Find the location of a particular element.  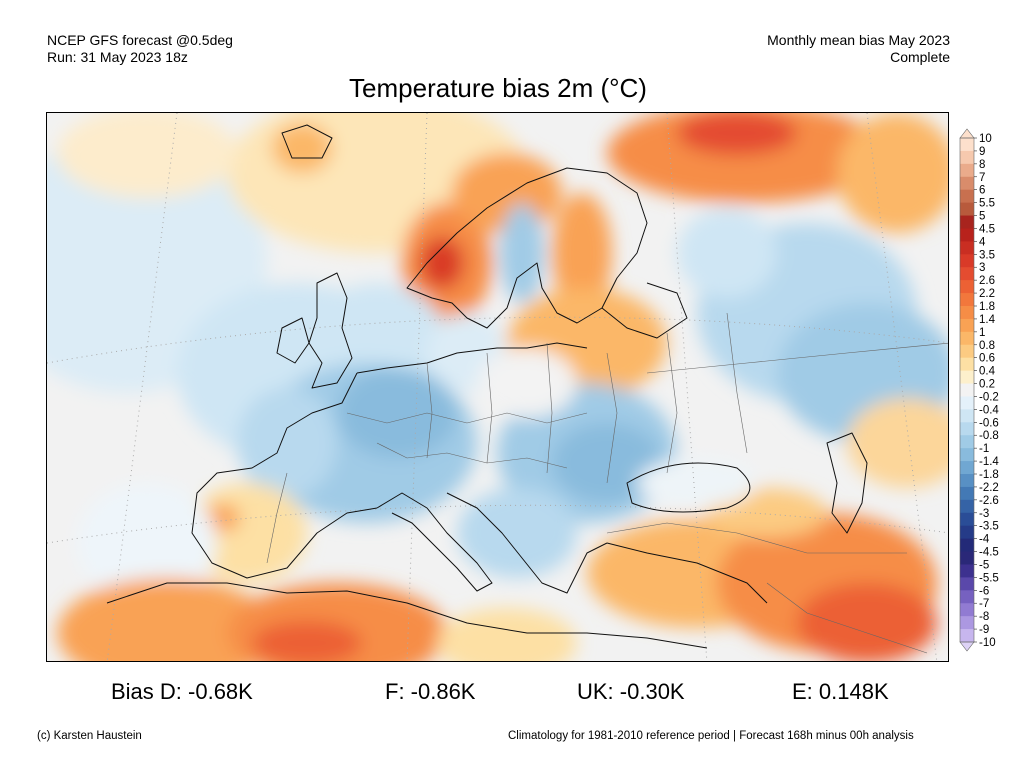

colorbar-outline is located at coordinates (967, 390).